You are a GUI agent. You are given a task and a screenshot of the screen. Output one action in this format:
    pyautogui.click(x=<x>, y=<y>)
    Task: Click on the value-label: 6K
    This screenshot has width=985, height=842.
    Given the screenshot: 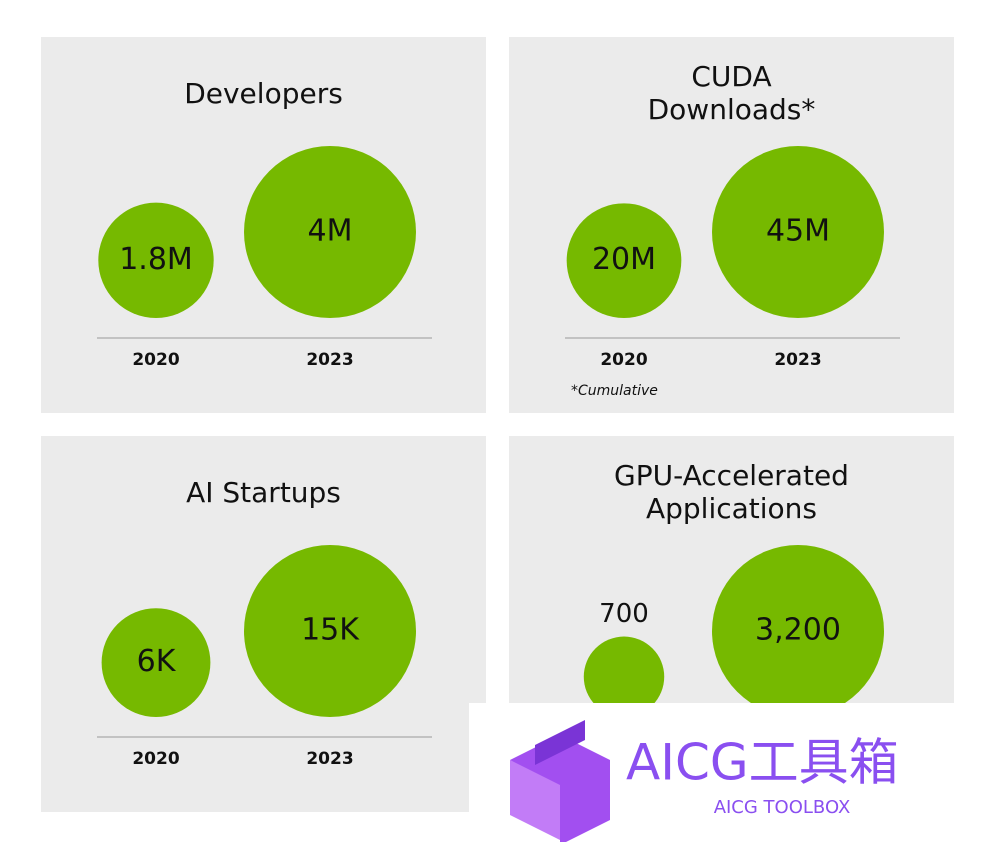 What is the action you would take?
    pyautogui.click(x=157, y=661)
    